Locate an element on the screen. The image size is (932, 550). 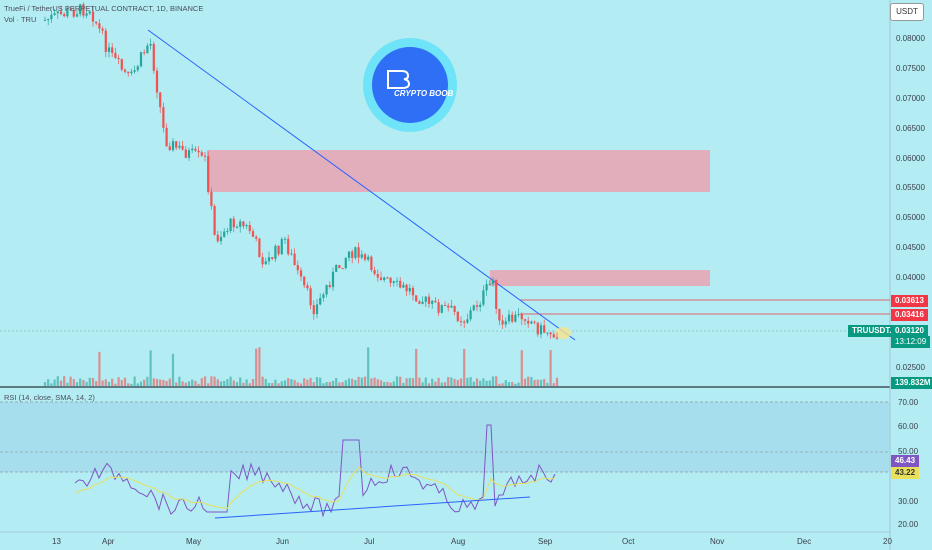
logo-text: CRYPTO BOOB is located at coordinates (424, 93).